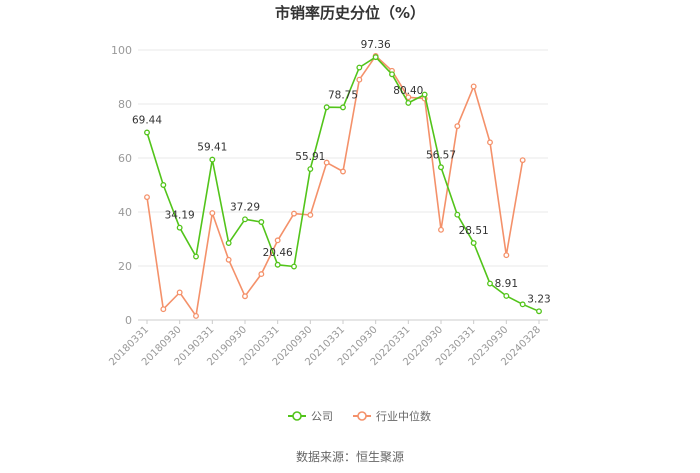 The width and height of the screenshot is (700, 473). I want to click on legend-label: 公司, so click(322, 416).